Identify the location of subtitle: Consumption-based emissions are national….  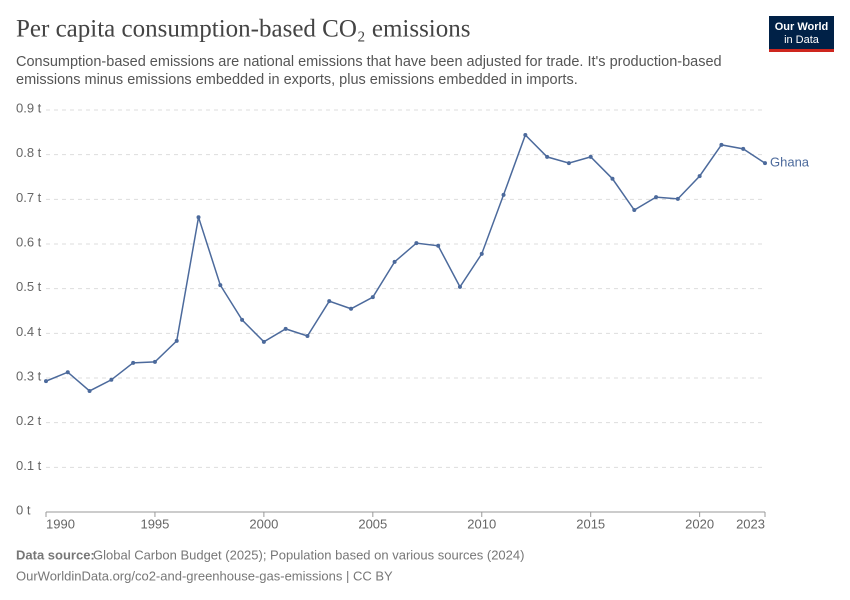
(369, 62).